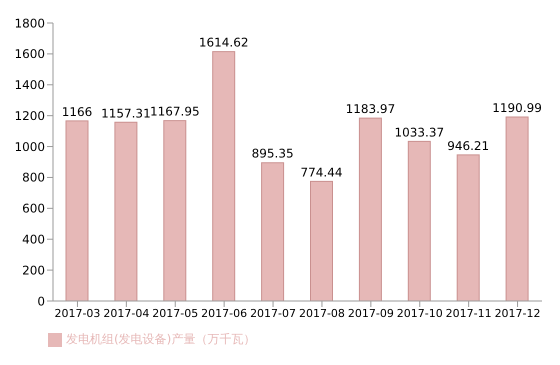  I want to click on x-tick-label: 2017-08, so click(321, 313).